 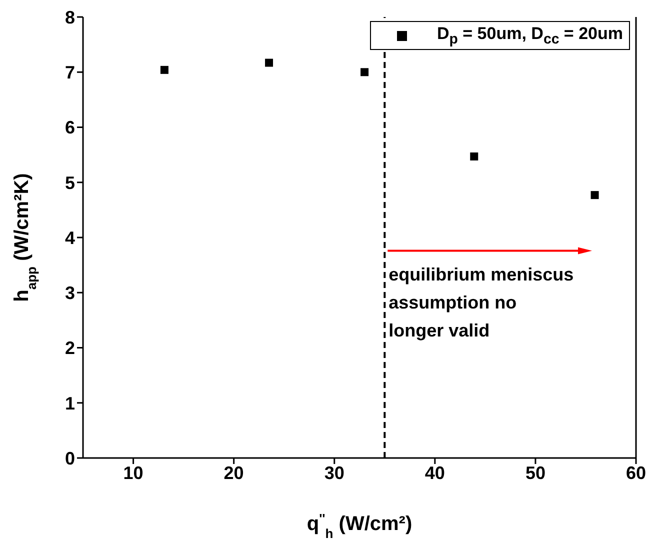 I want to click on legend-label: D$_{p}$ = 50um, D$_{cc}$ = 20um, so click(x=530, y=36).